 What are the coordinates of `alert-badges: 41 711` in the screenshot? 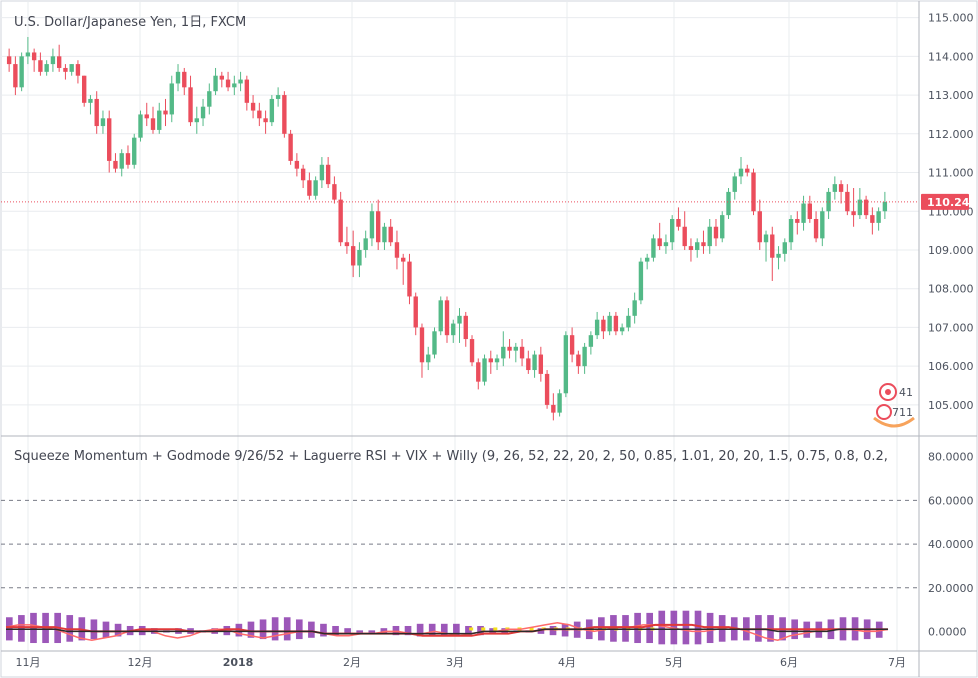 It's located at (894, 405).